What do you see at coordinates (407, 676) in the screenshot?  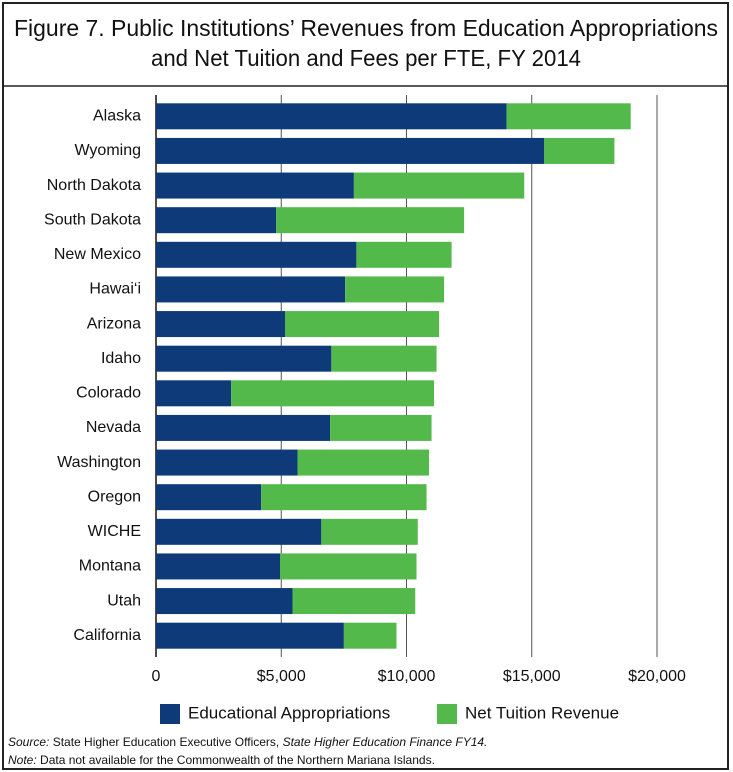 I see `x-tick-label: $10,000` at bounding box center [407, 676].